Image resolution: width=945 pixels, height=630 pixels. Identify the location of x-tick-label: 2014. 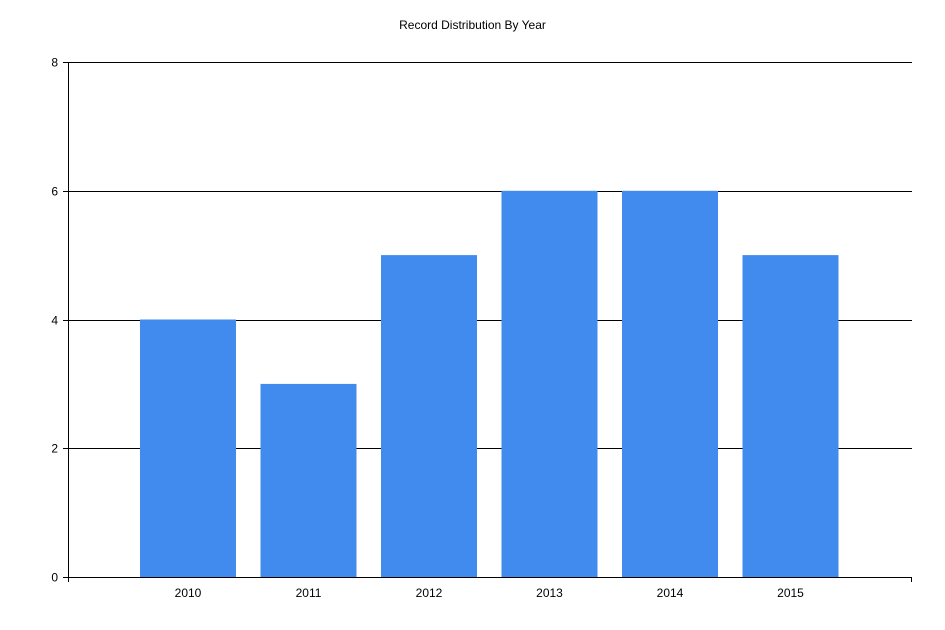
(670, 593).